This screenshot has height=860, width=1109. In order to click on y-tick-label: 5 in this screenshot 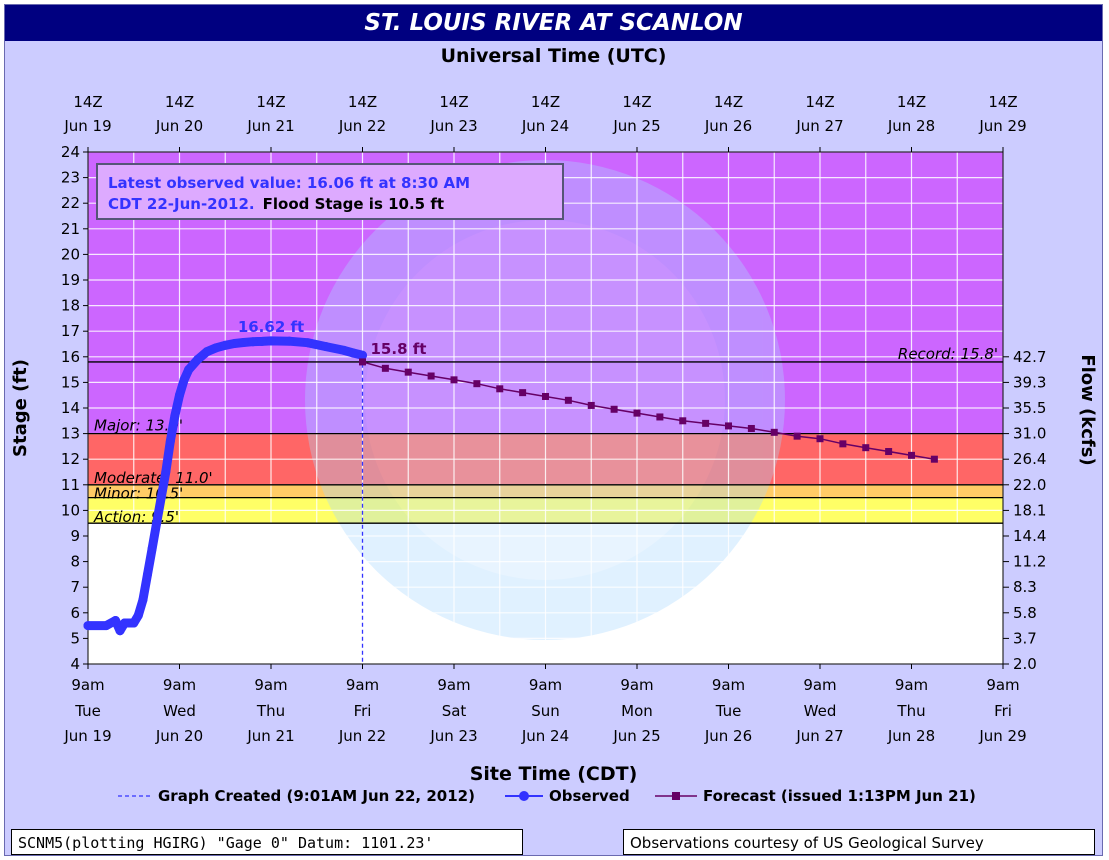, I will do `click(75, 638)`.